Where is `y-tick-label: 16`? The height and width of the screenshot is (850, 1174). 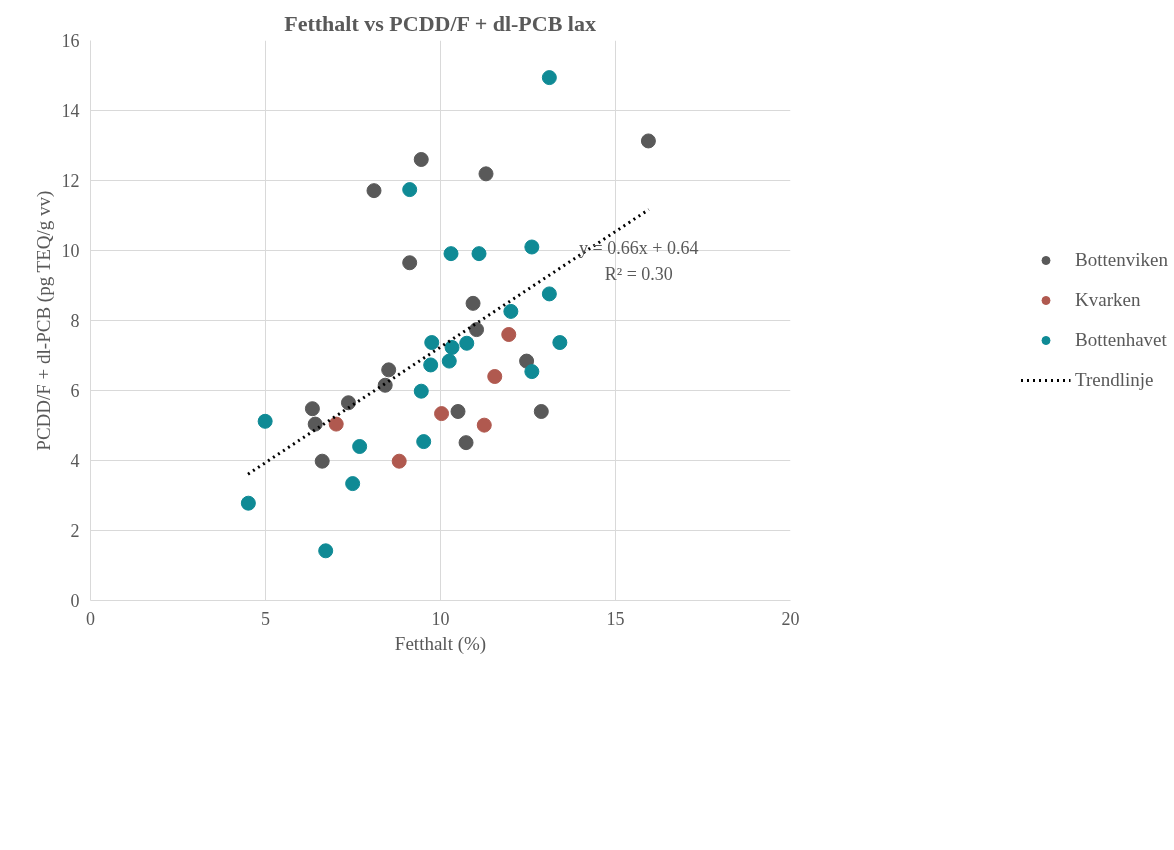 y-tick-label: 16 is located at coordinates (70, 41).